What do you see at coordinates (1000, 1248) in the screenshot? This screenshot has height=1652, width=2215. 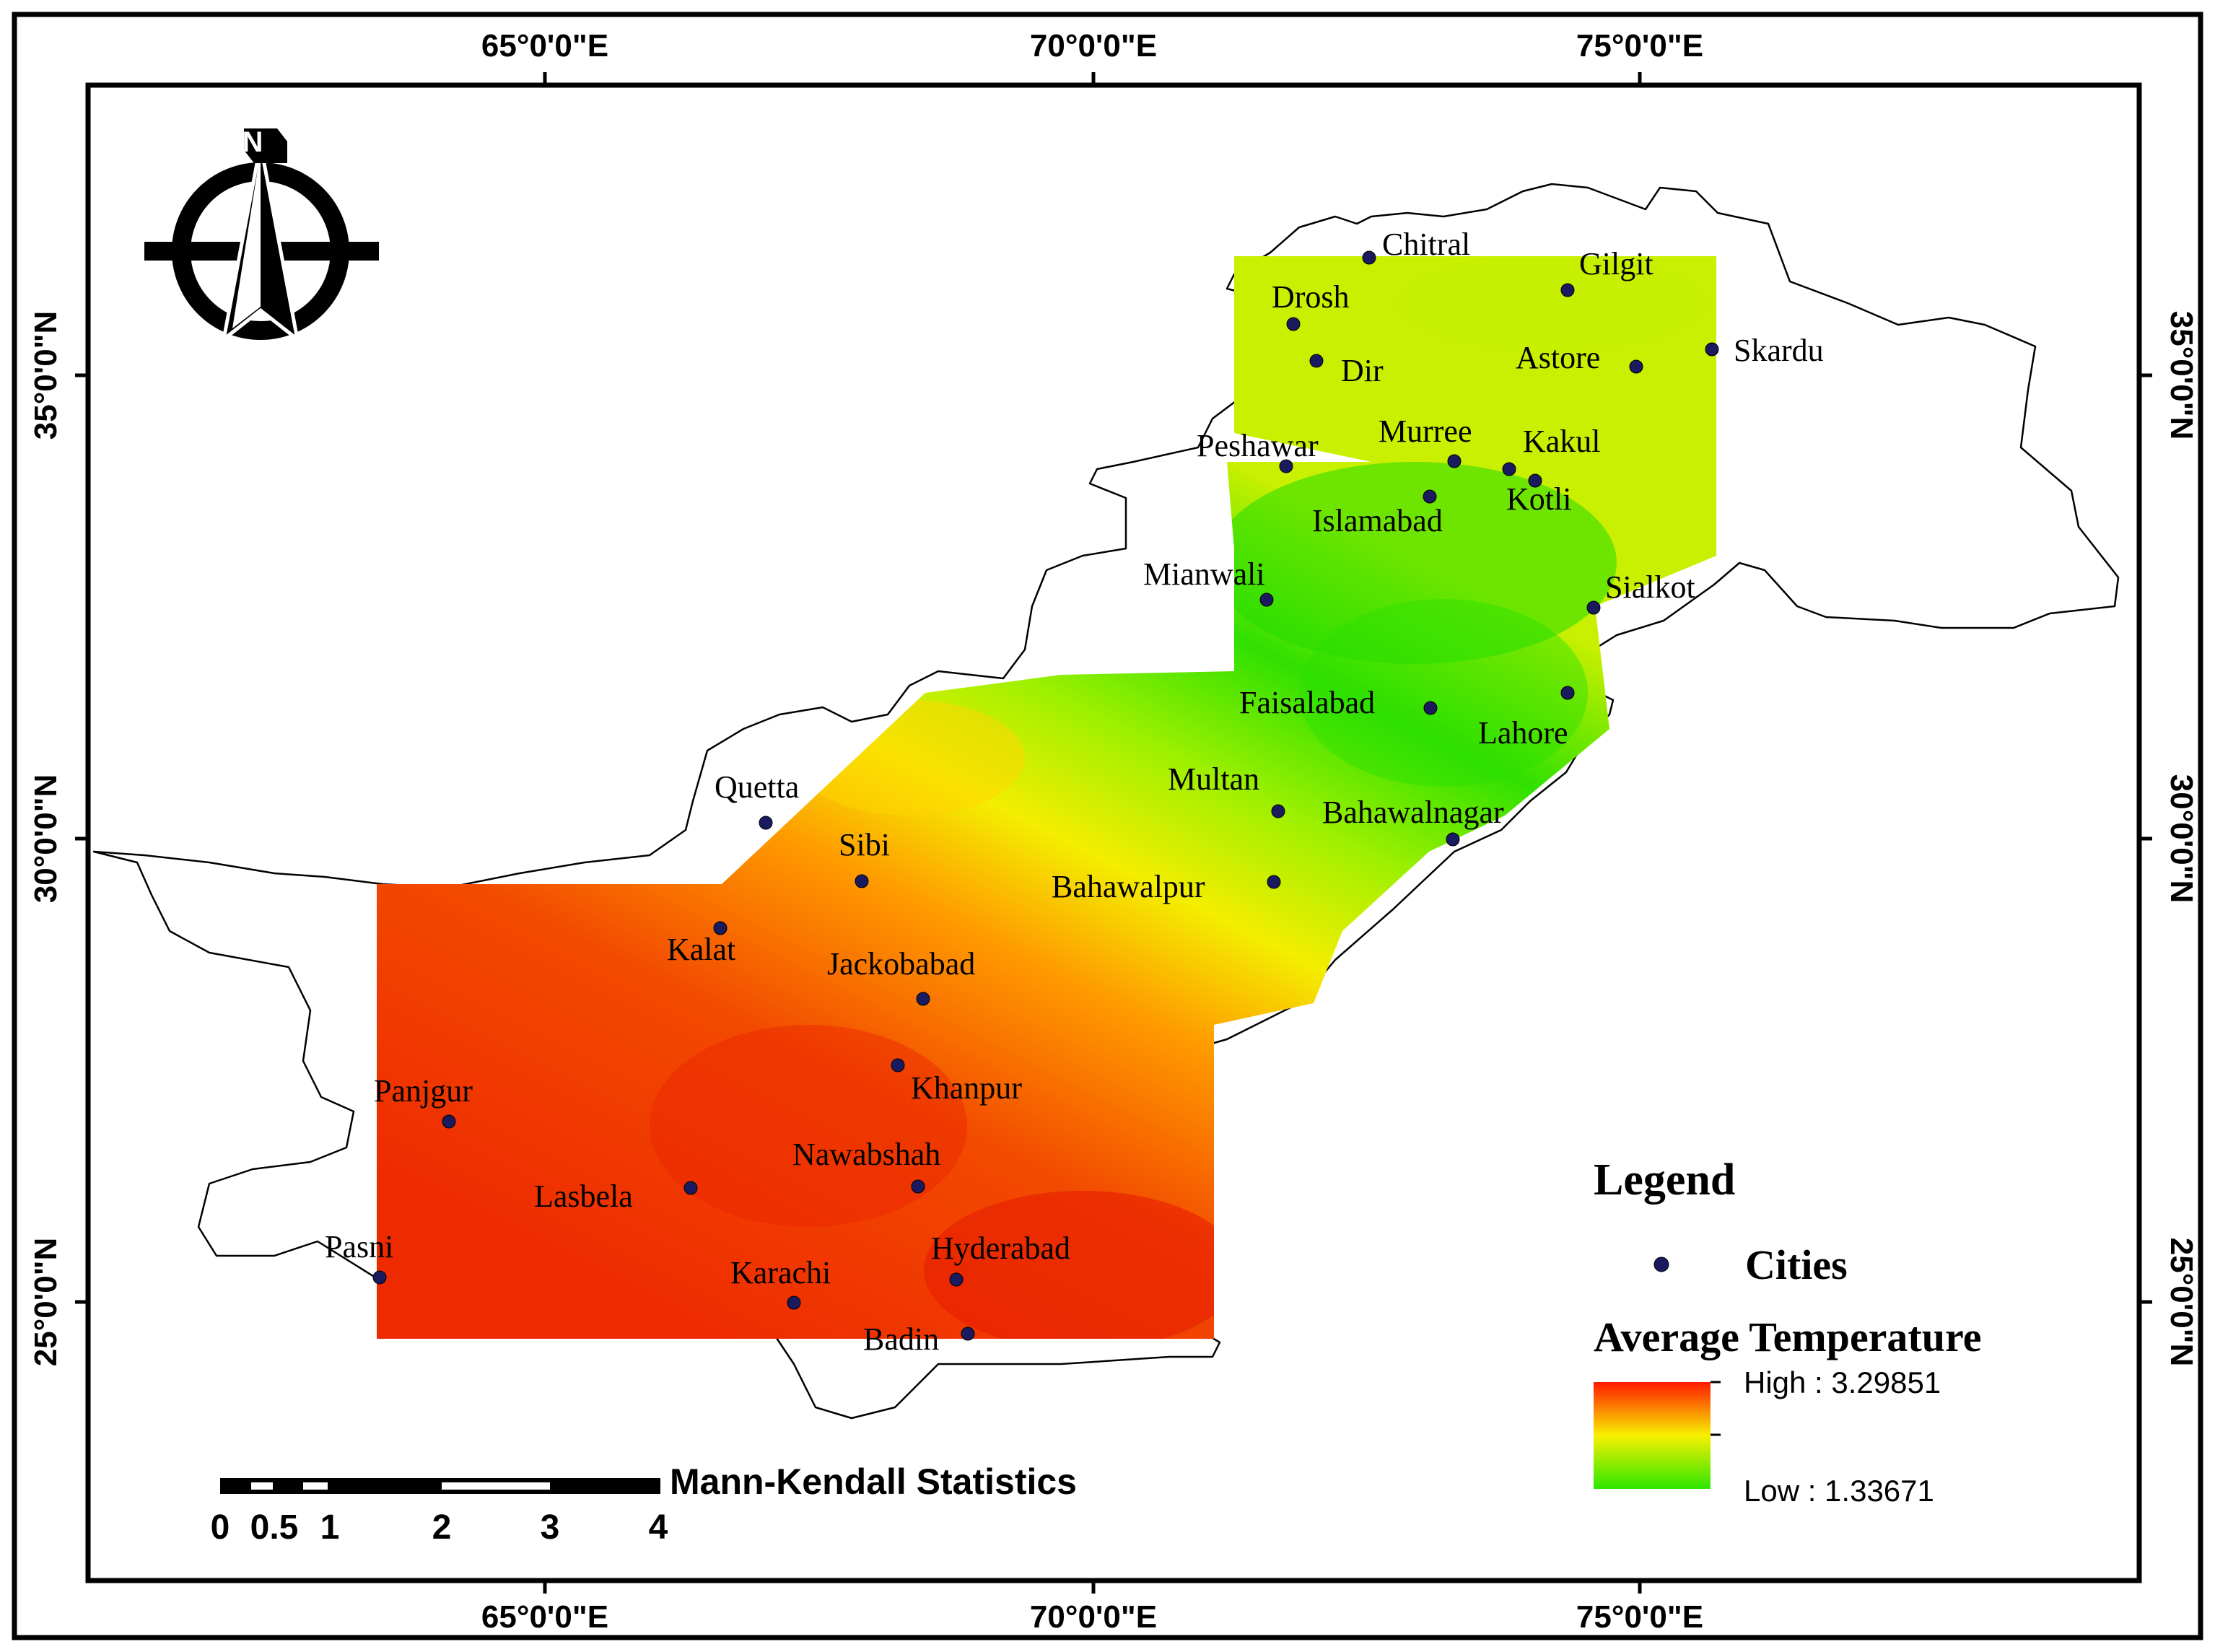 I see `city-label: Hyderabad` at bounding box center [1000, 1248].